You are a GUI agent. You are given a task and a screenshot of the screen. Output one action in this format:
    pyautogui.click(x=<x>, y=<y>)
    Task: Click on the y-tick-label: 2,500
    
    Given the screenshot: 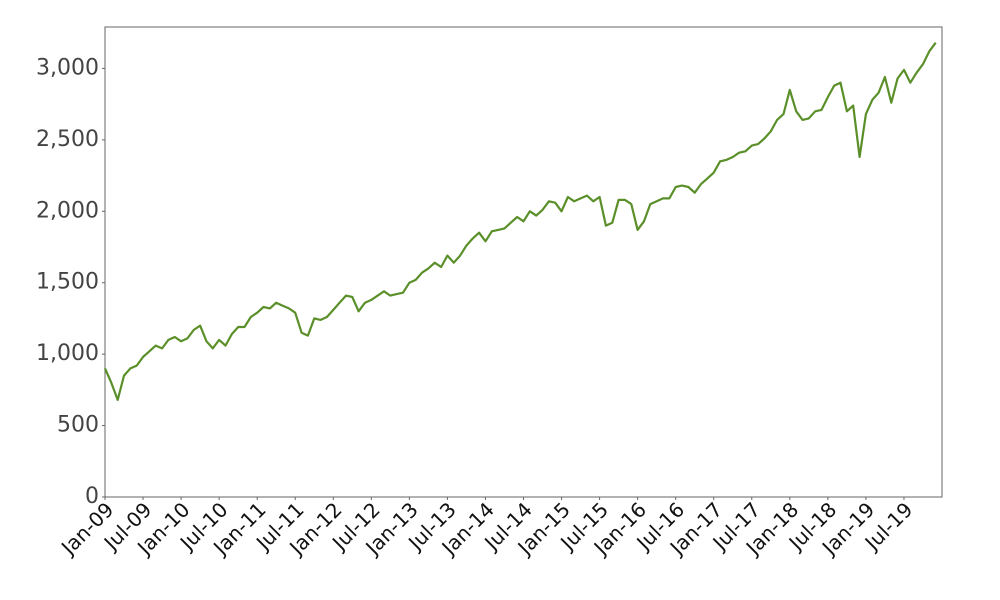 What is the action you would take?
    pyautogui.click(x=67, y=139)
    